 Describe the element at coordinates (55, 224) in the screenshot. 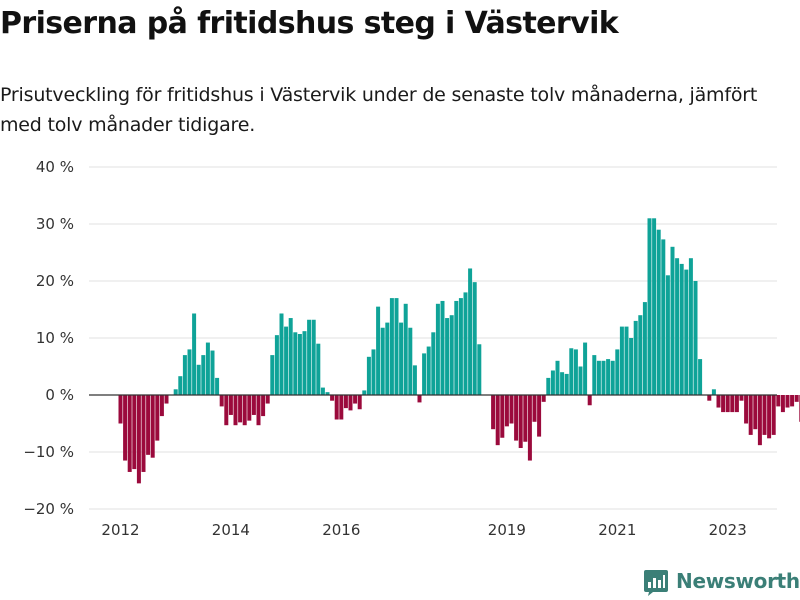

I see `y-tick-label: 30 %` at that location.